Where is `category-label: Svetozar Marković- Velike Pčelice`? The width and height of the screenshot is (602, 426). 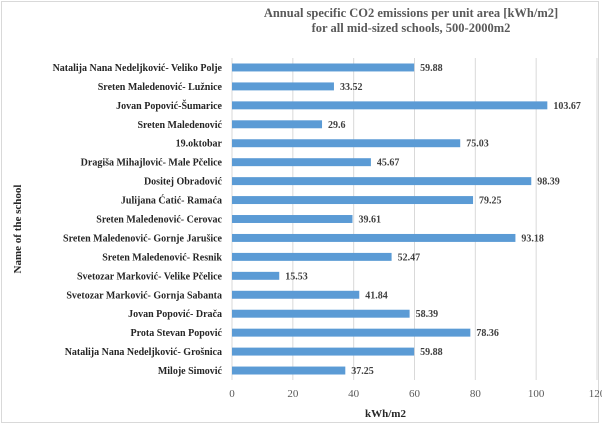 category-label: Svetozar Marković- Velike Pčelice is located at coordinates (150, 276).